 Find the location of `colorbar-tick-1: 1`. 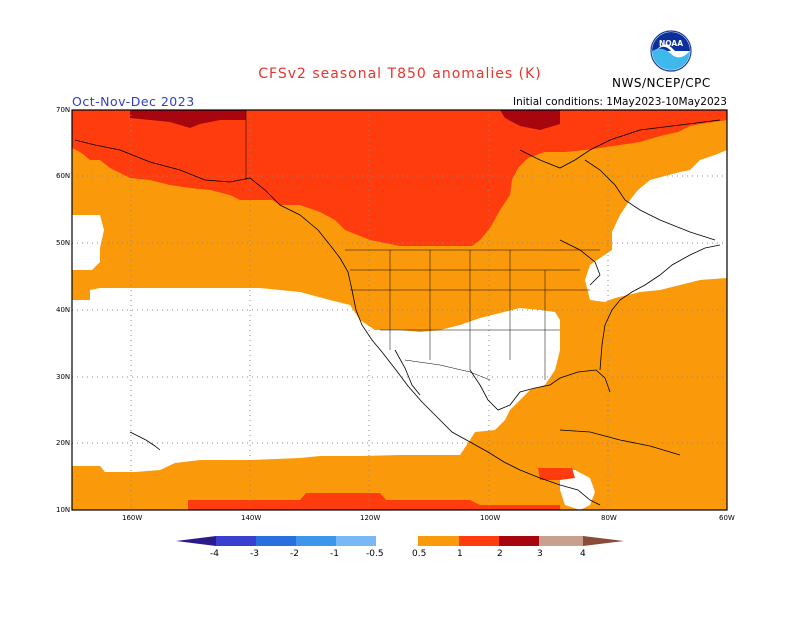

colorbar-tick-1: 1 is located at coordinates (460, 554).